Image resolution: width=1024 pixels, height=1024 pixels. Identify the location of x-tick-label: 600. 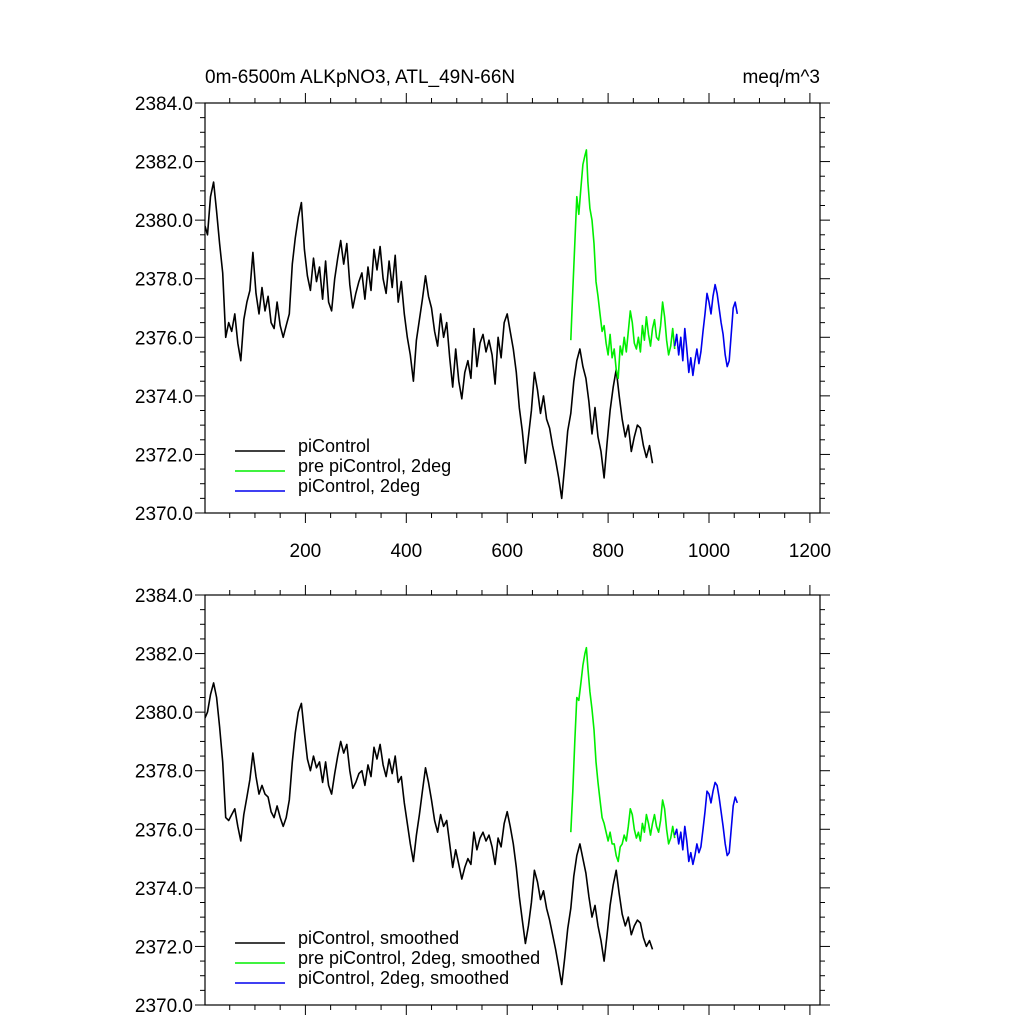
(507, 551).